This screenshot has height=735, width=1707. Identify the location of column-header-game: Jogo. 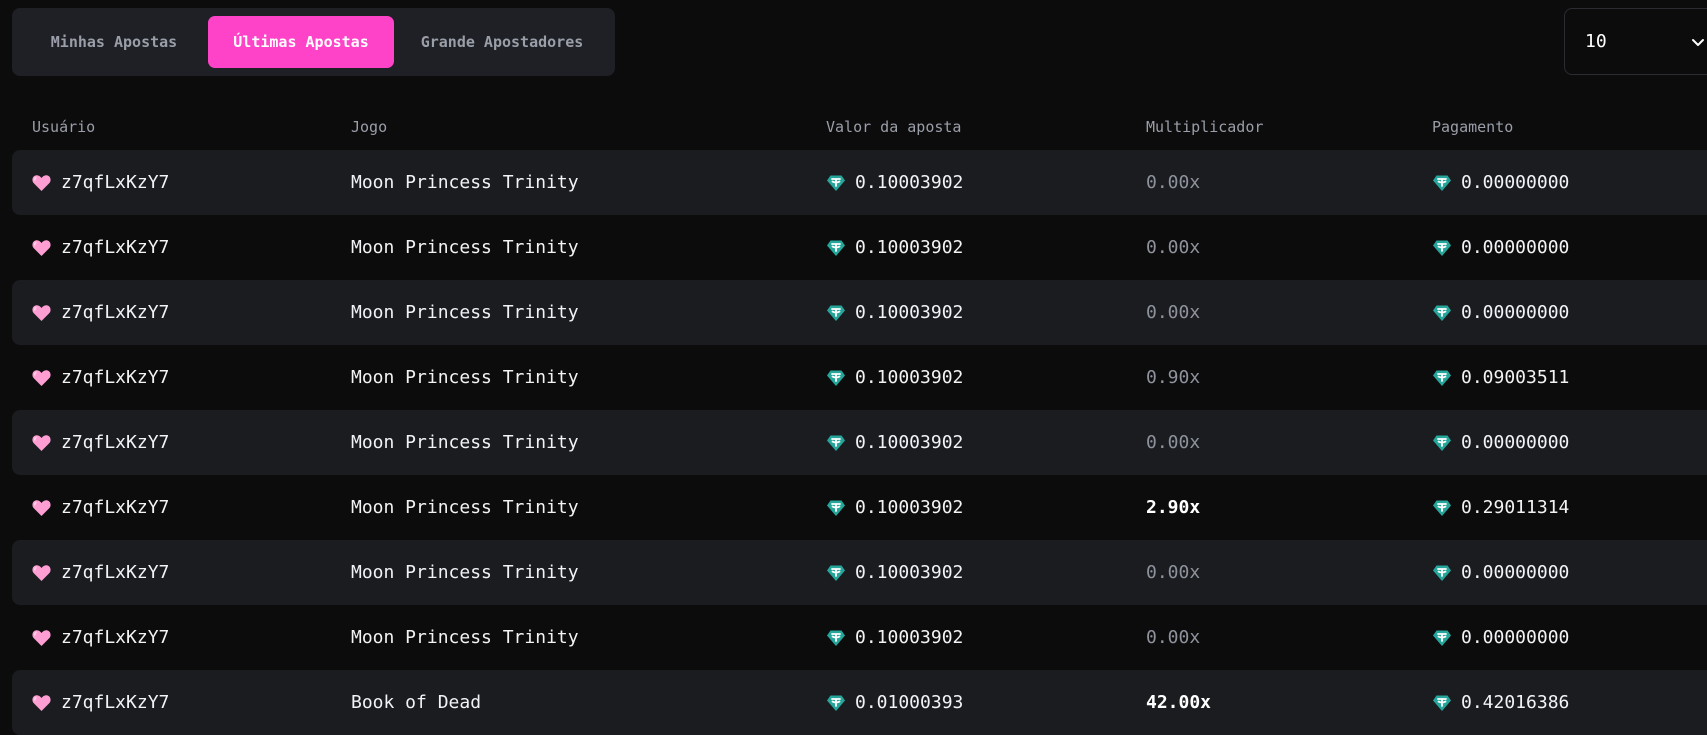
(369, 127).